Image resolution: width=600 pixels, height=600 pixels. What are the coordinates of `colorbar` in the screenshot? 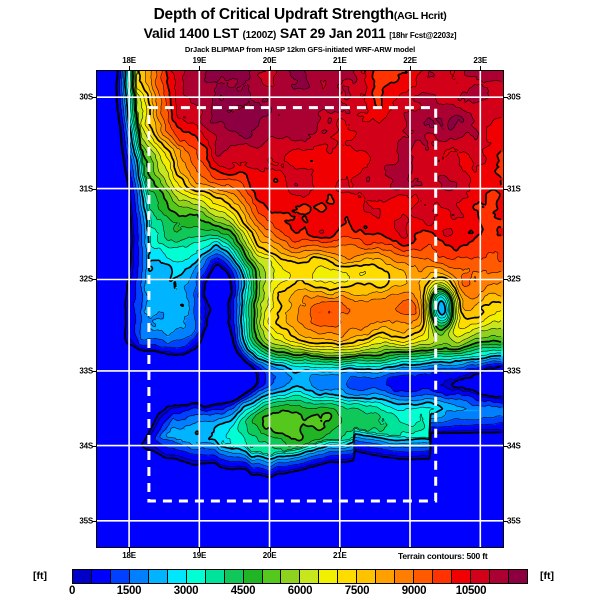 It's located at (300, 576).